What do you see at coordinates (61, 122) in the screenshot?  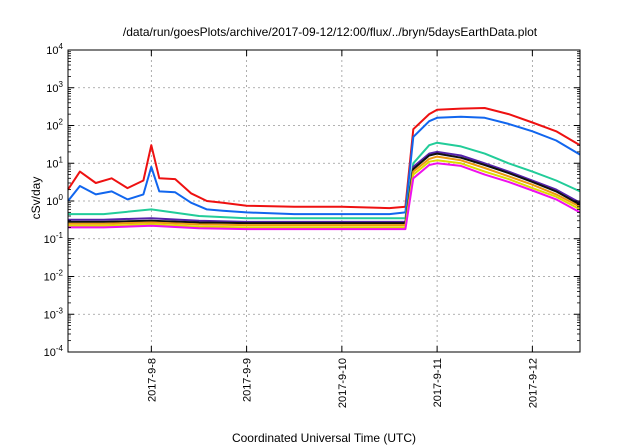 I see `y-tick-exponent: 2` at bounding box center [61, 122].